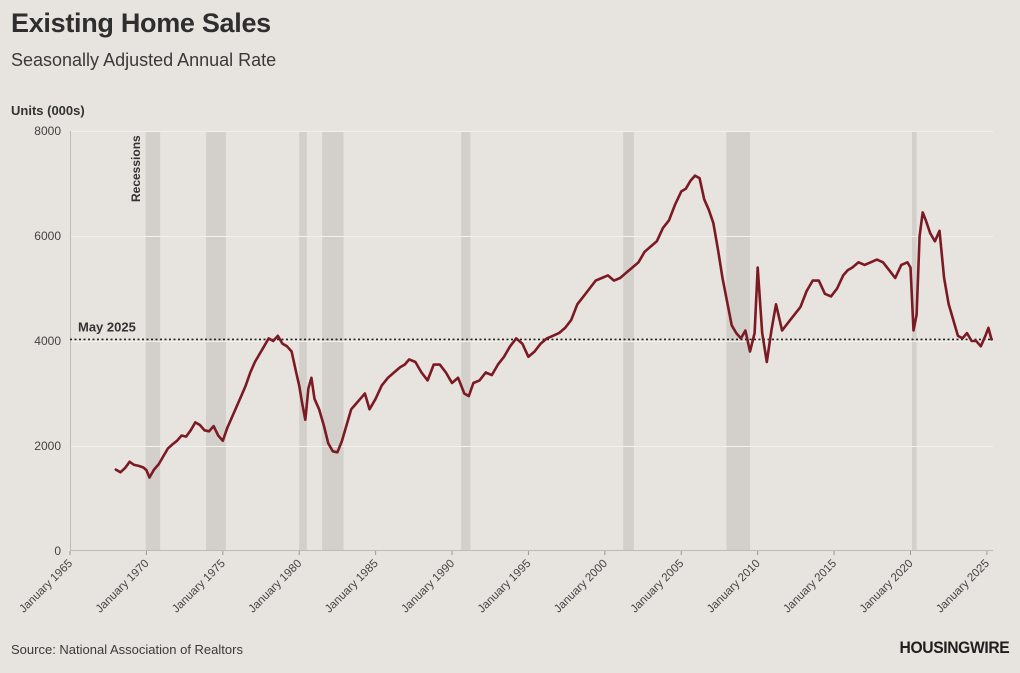  What do you see at coordinates (658, 587) in the screenshot?
I see `x-tick-label-2005: January 2005` at bounding box center [658, 587].